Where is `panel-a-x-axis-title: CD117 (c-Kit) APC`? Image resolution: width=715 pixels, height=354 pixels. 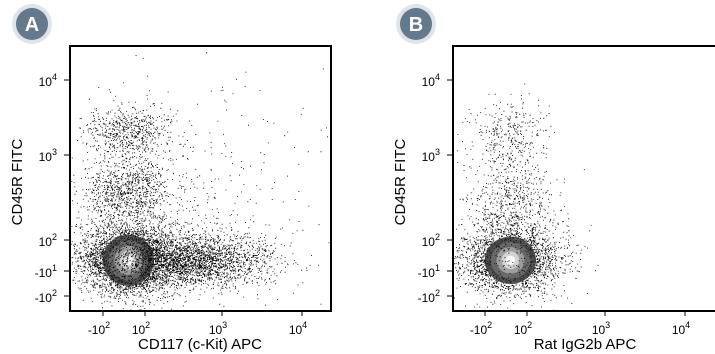
panel-a-x-axis-title: CD117 (c-Kit) APC is located at coordinates (200, 344).